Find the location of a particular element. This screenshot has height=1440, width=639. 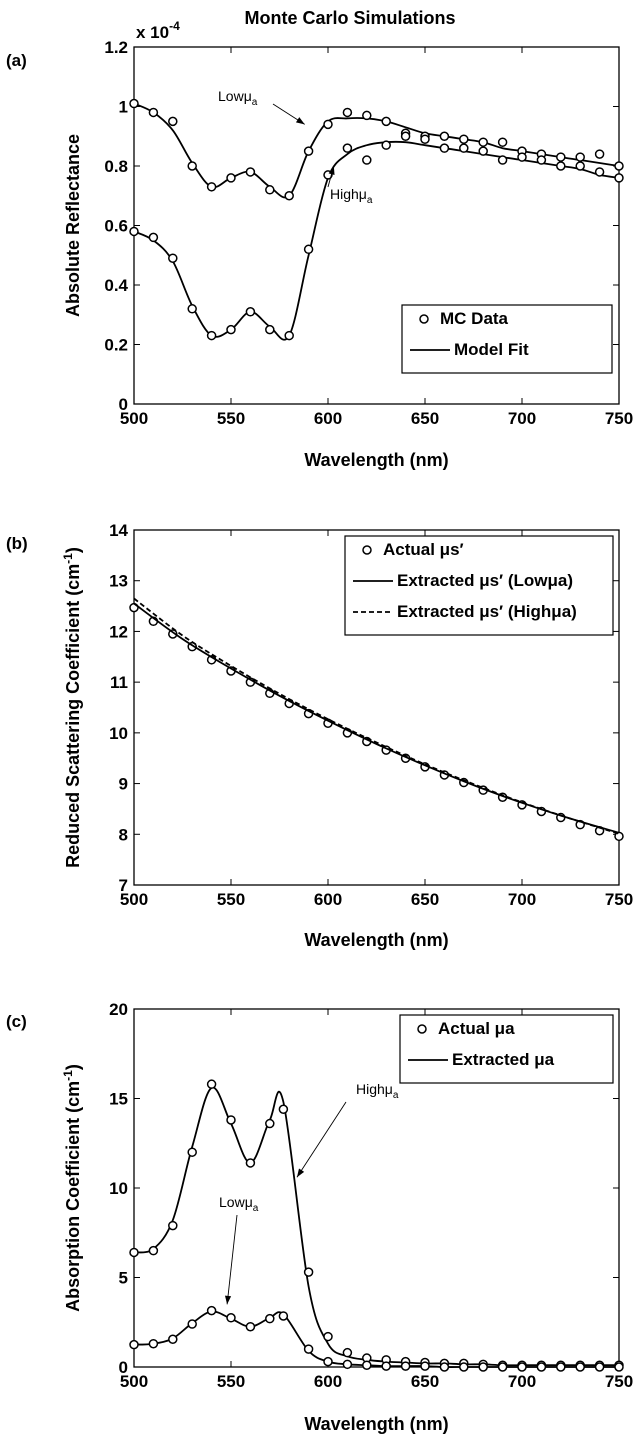

y-tick-label: 0.8 is located at coordinates (116, 166).